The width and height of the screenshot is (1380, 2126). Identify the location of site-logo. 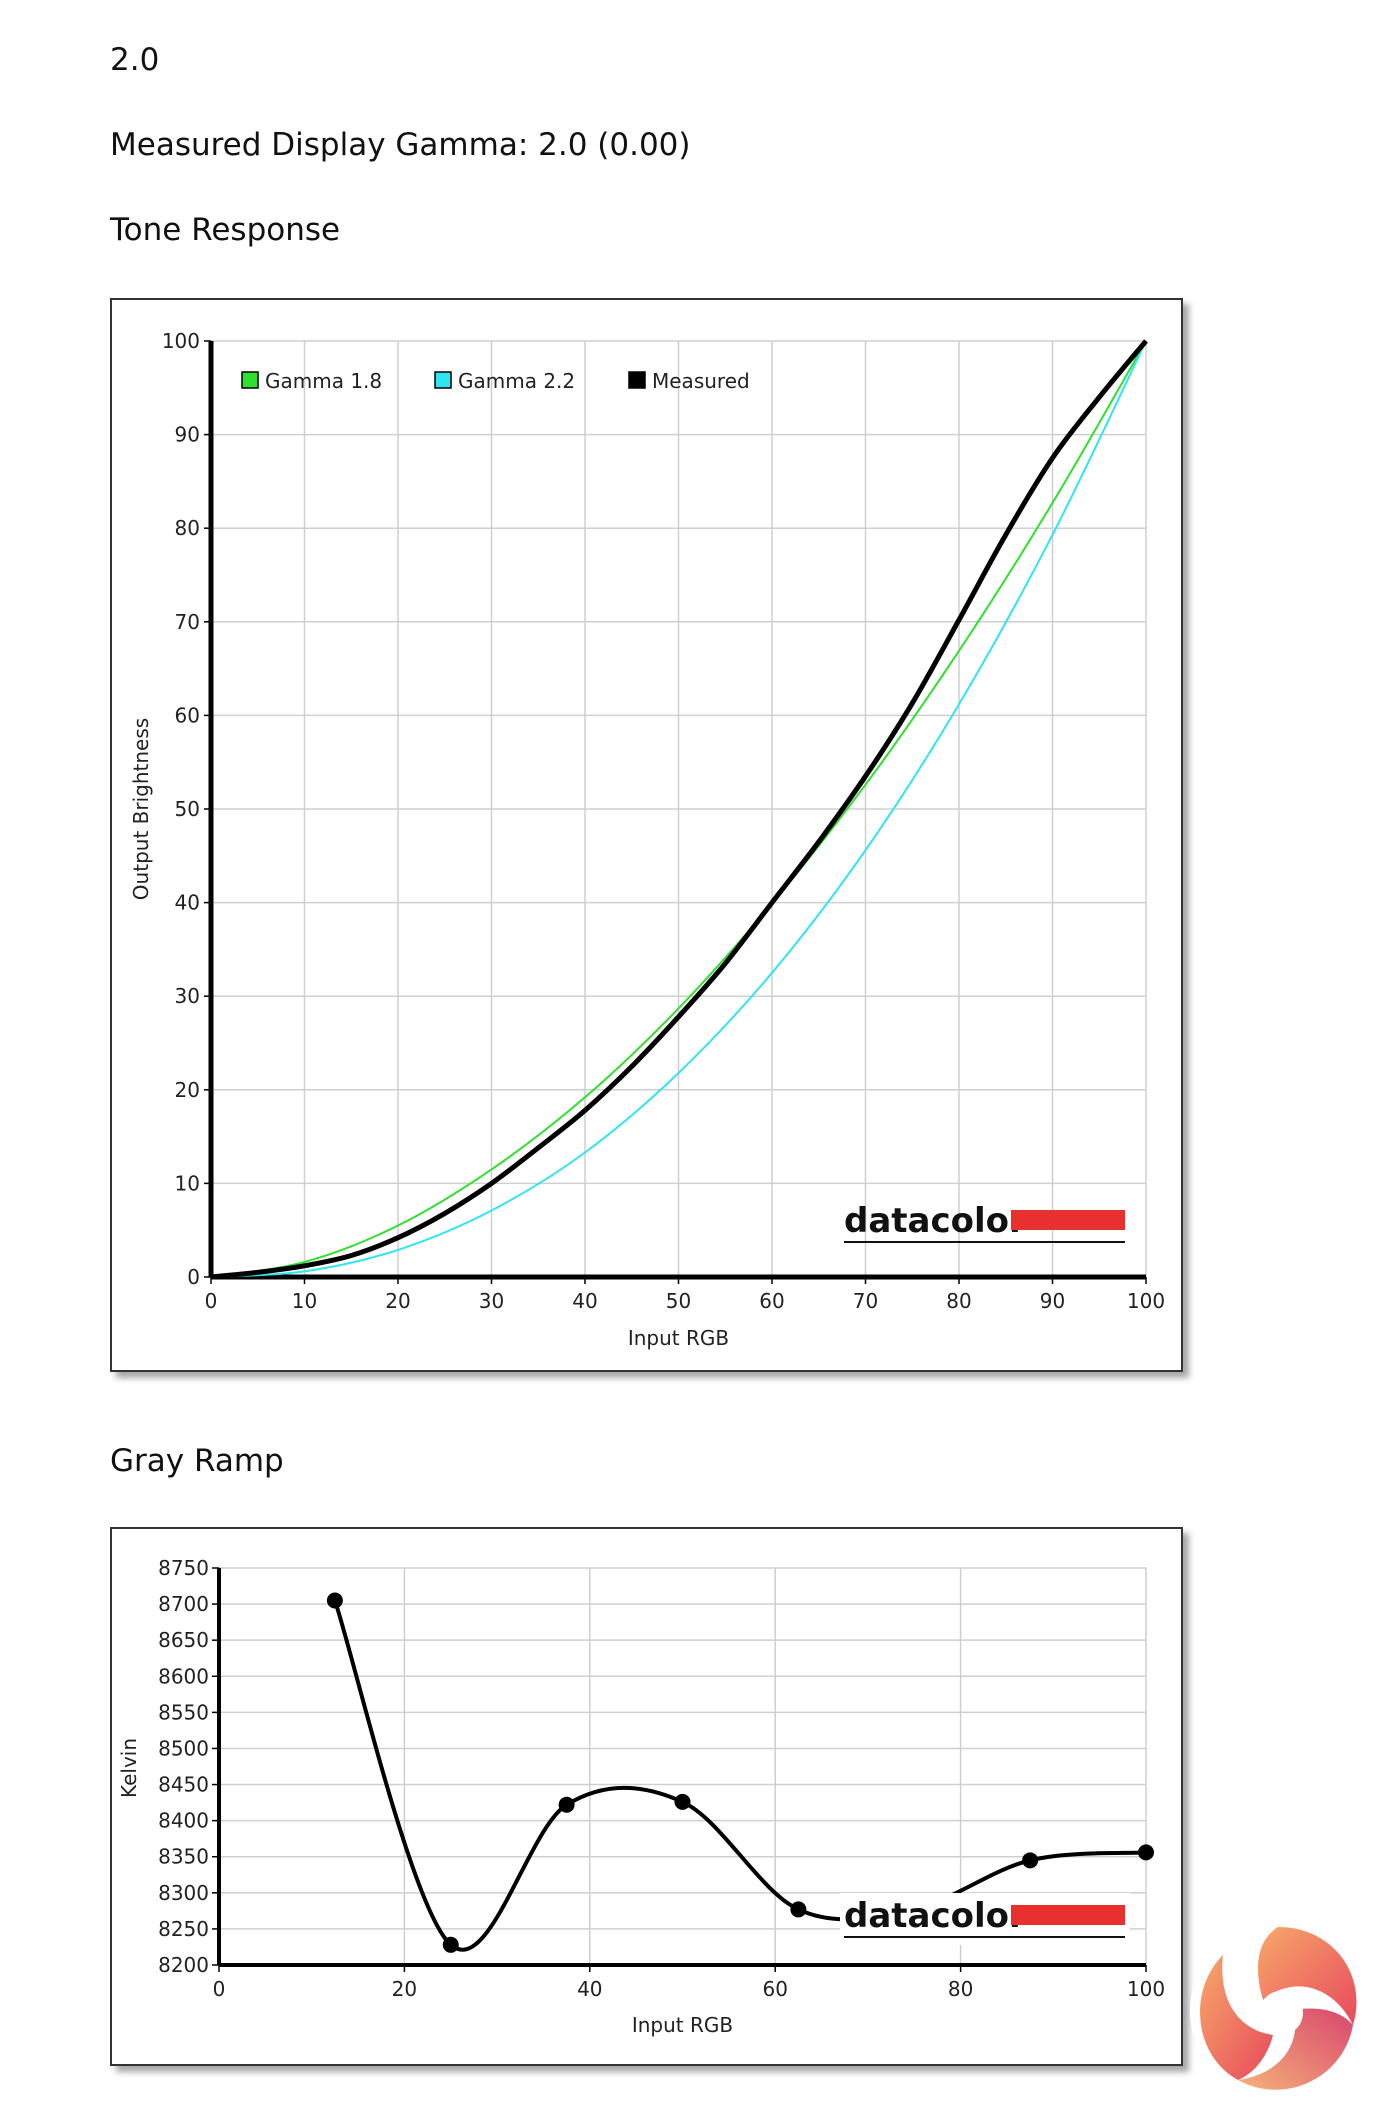
(1278, 2010).